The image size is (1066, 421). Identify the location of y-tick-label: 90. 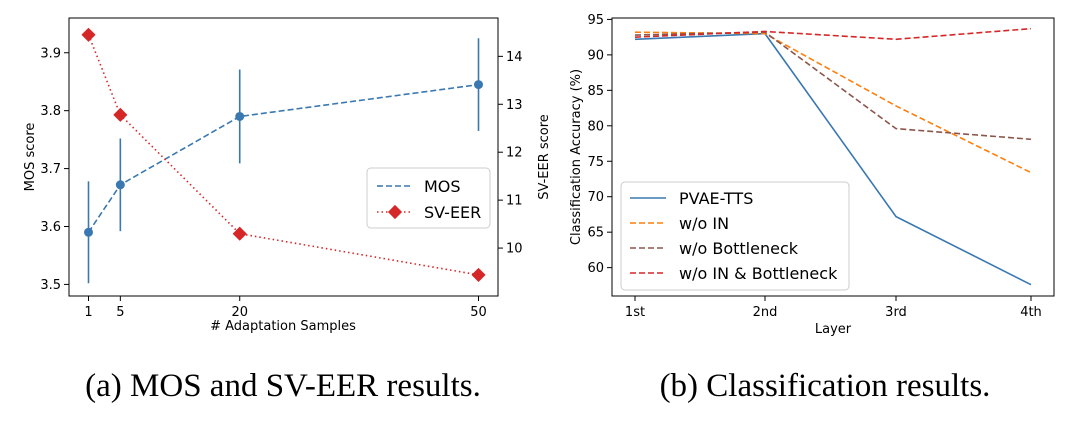
(595, 55).